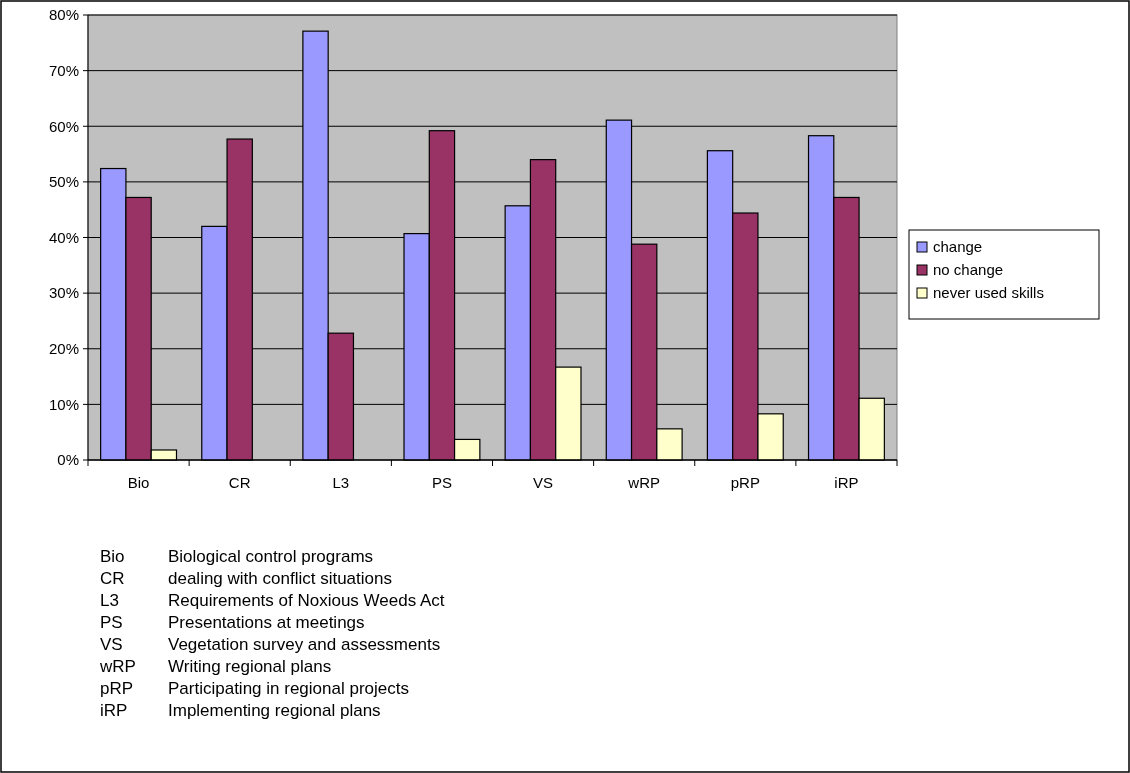  What do you see at coordinates (341, 482) in the screenshot?
I see `x-tick-label: L3` at bounding box center [341, 482].